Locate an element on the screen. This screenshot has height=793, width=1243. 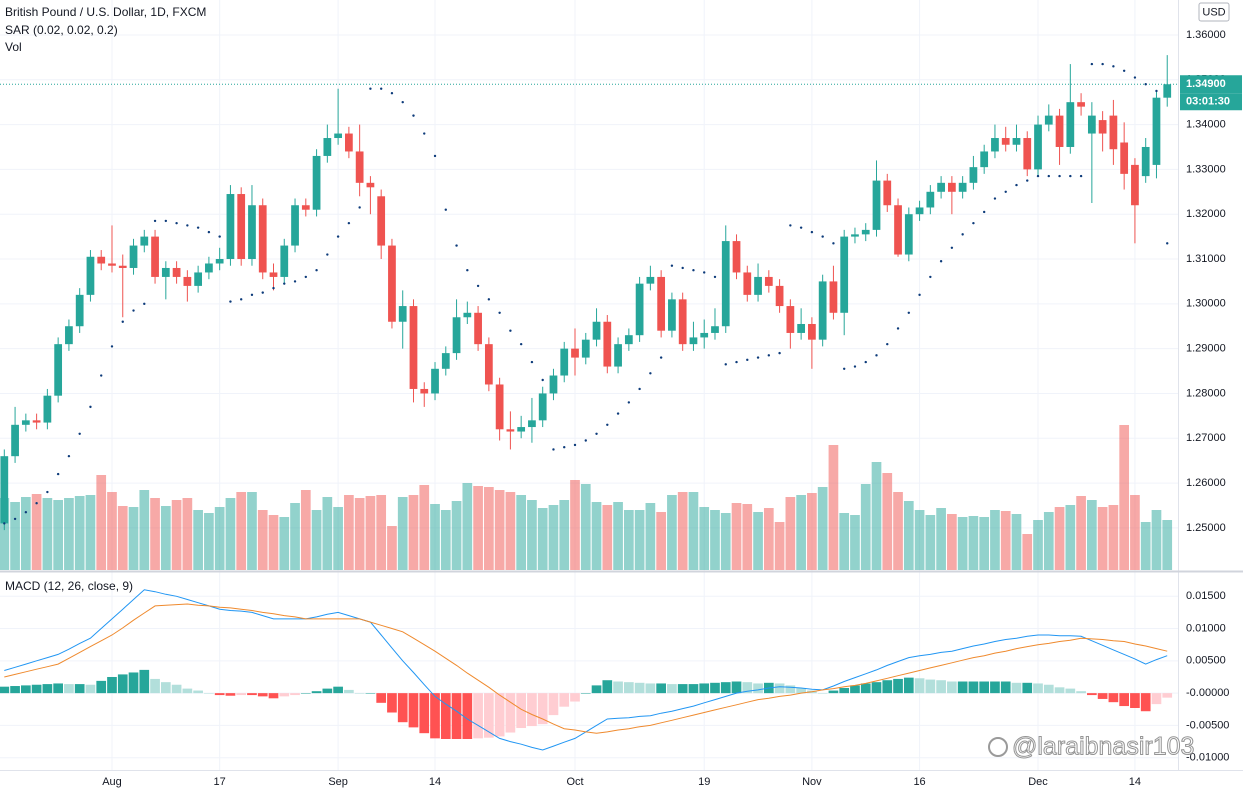
y-tick-label: 1.34000 is located at coordinates (1206, 124).